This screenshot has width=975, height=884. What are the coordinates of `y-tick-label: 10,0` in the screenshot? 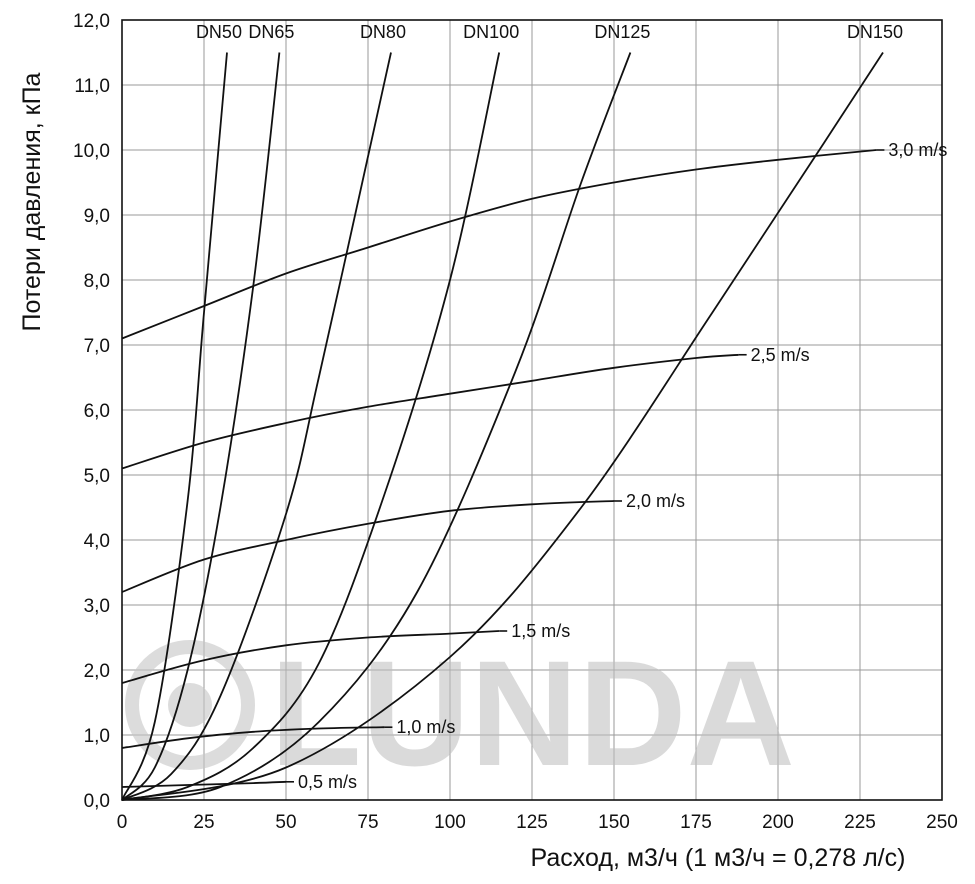 It's located at (91, 151).